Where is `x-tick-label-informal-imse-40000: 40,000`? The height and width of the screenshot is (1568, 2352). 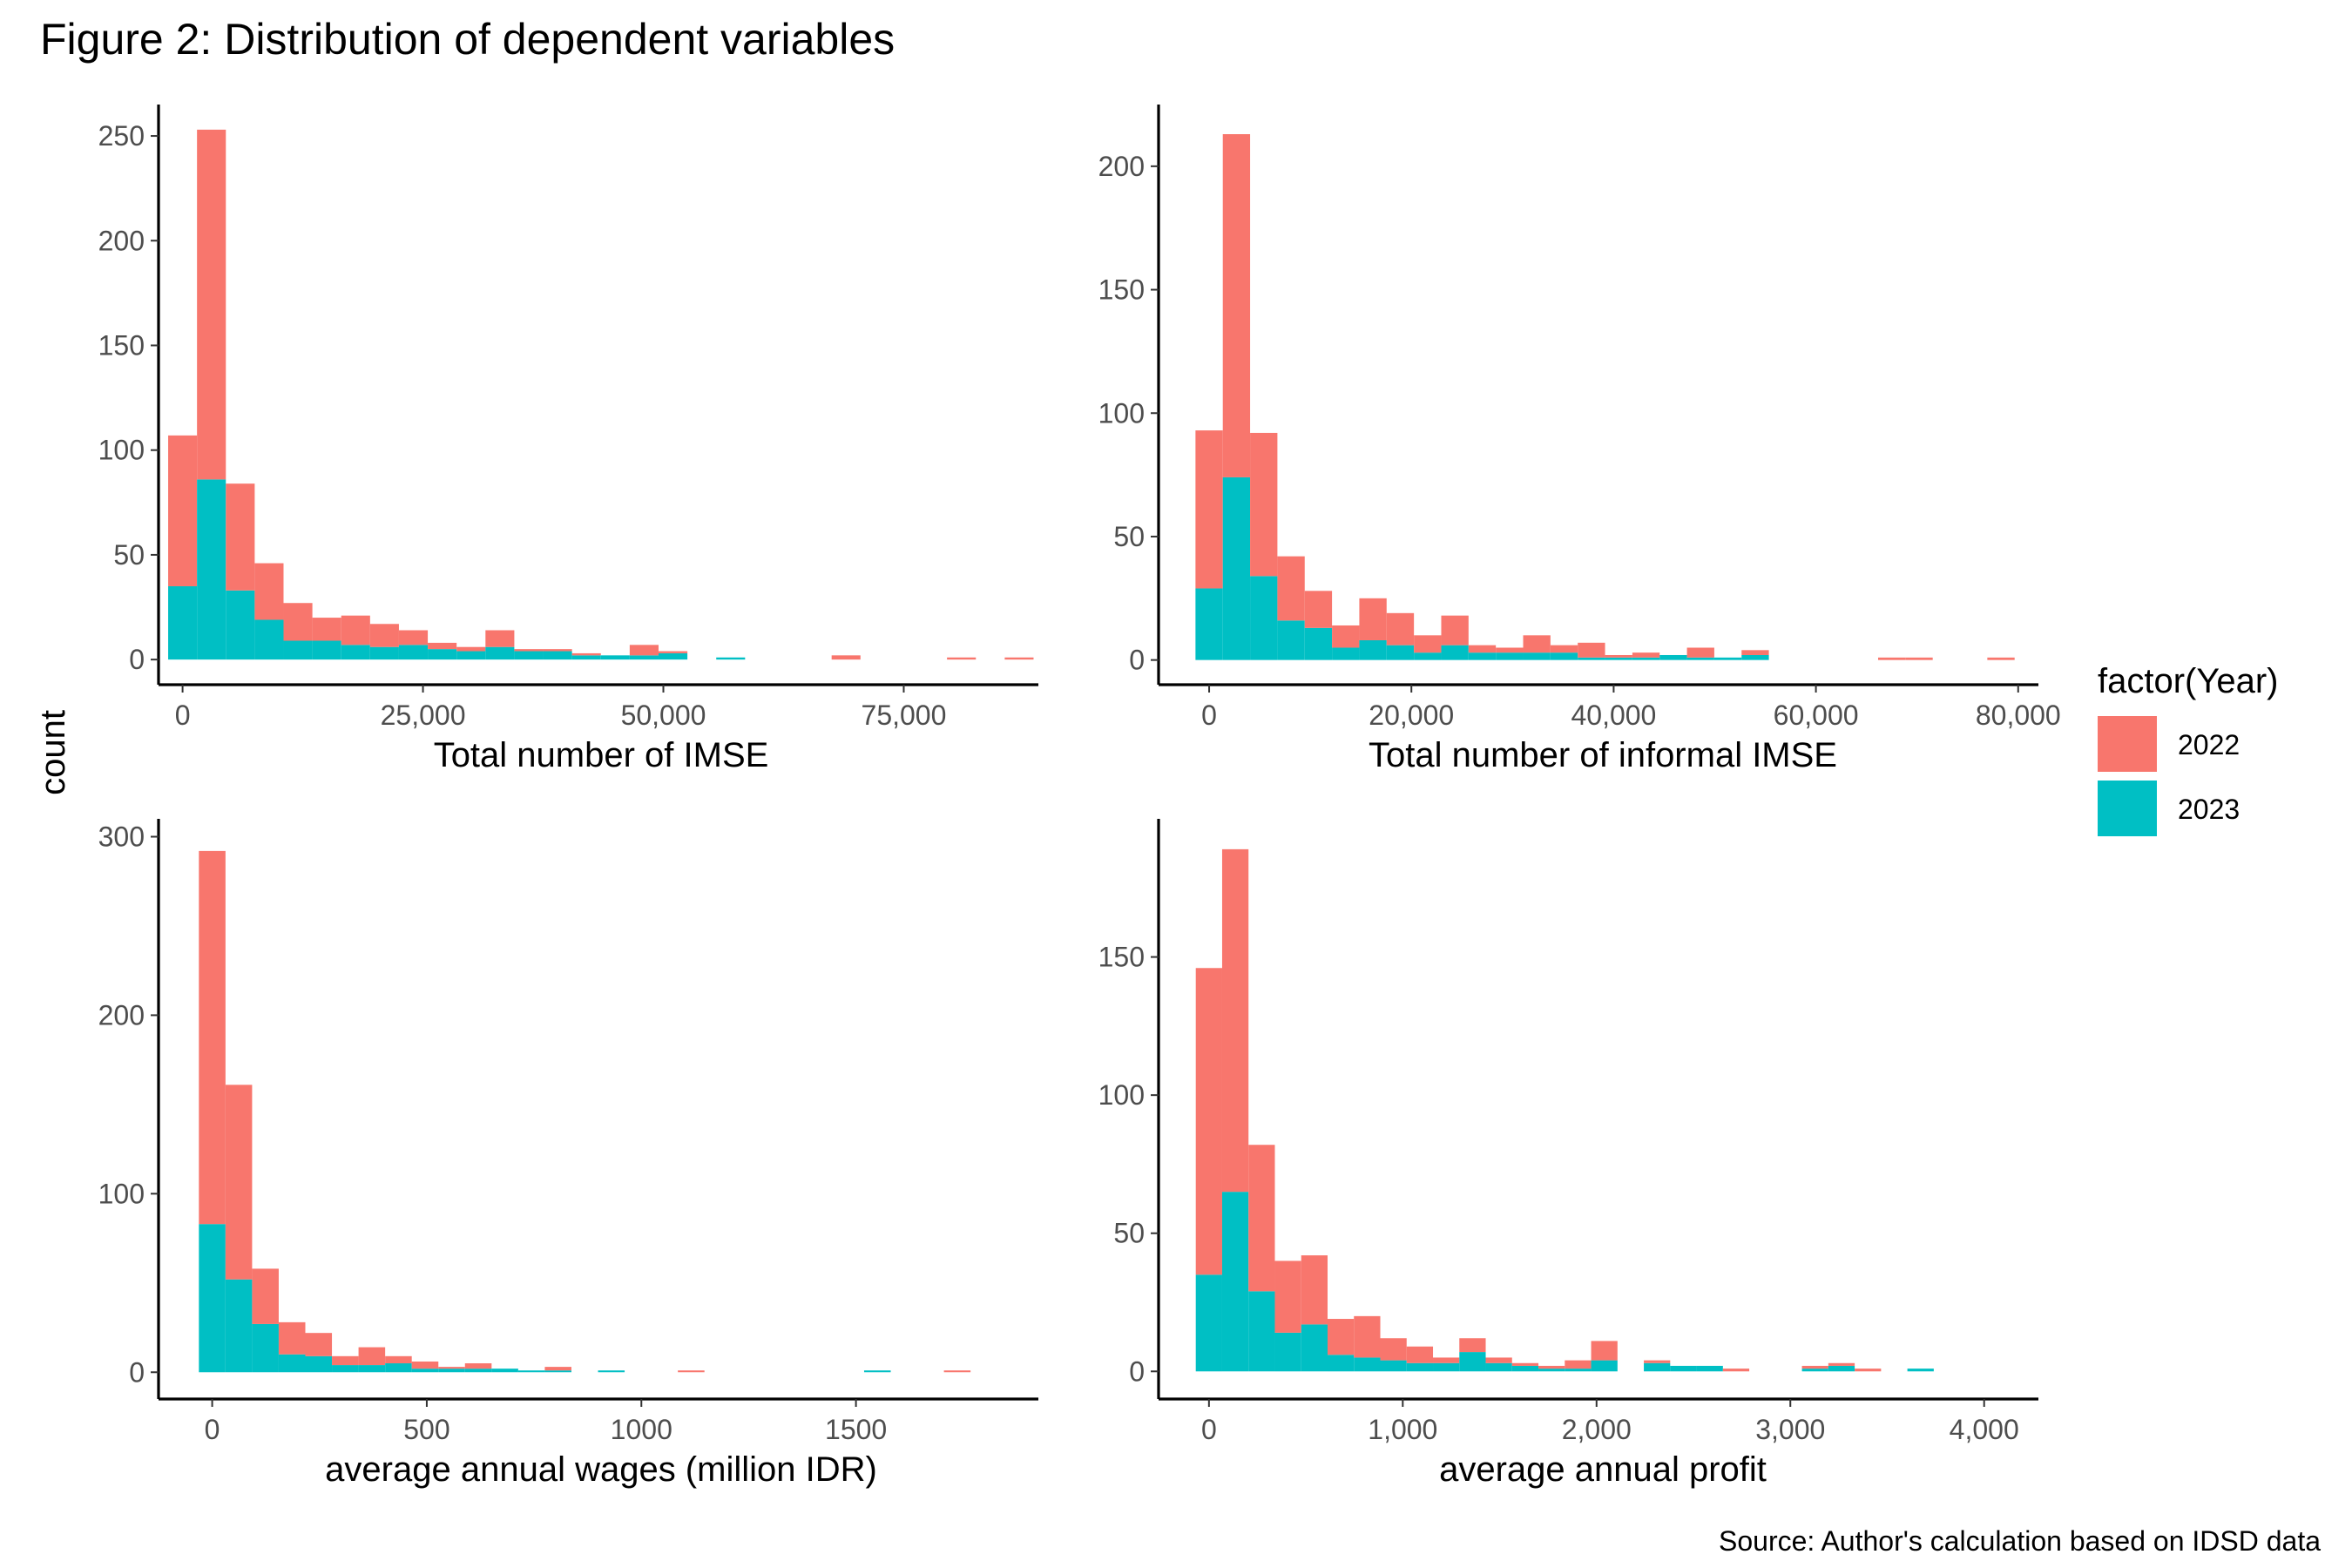
x-tick-label-informal-imse-40000: 40,000 is located at coordinates (1614, 716).